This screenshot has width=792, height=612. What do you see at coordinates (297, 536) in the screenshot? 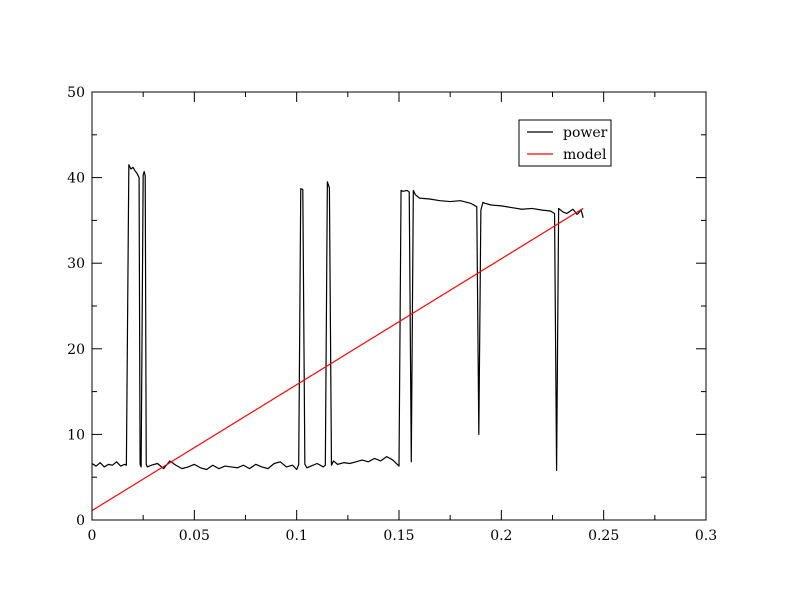
I see `x-tick-label: 0.1` at bounding box center [297, 536].